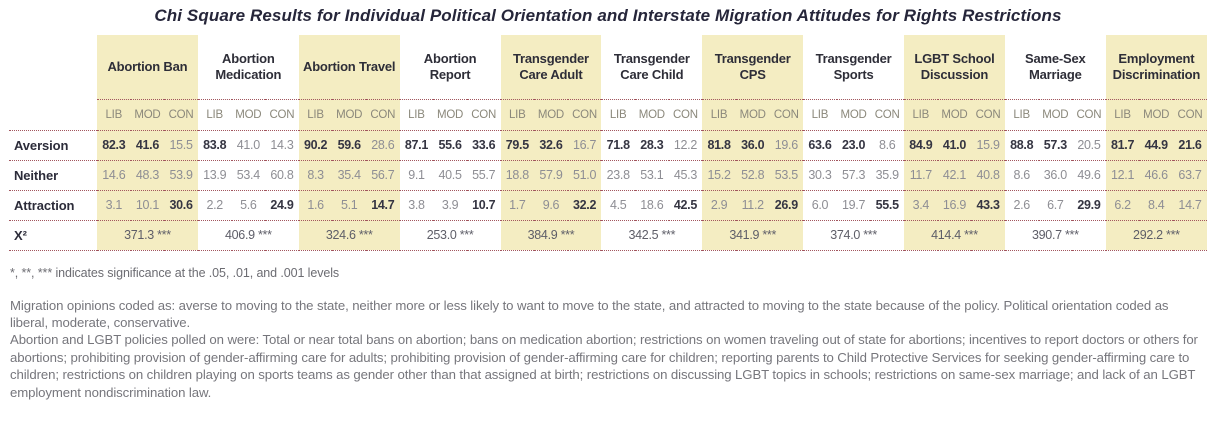 This screenshot has width=1216, height=435. I want to click on table-subheader-corner-cell, so click(53, 115).